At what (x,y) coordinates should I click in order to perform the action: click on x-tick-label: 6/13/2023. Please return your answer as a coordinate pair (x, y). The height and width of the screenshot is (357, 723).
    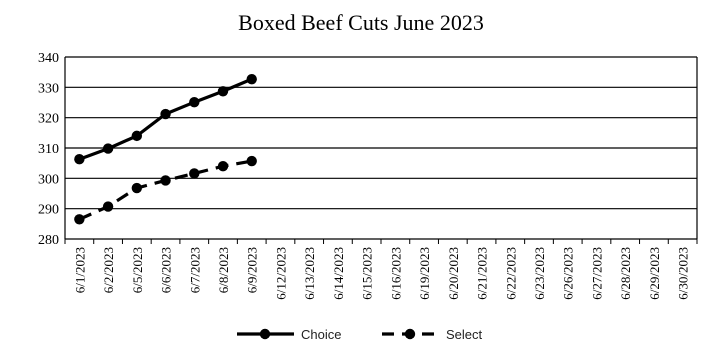
    Looking at the image, I should click on (309, 273).